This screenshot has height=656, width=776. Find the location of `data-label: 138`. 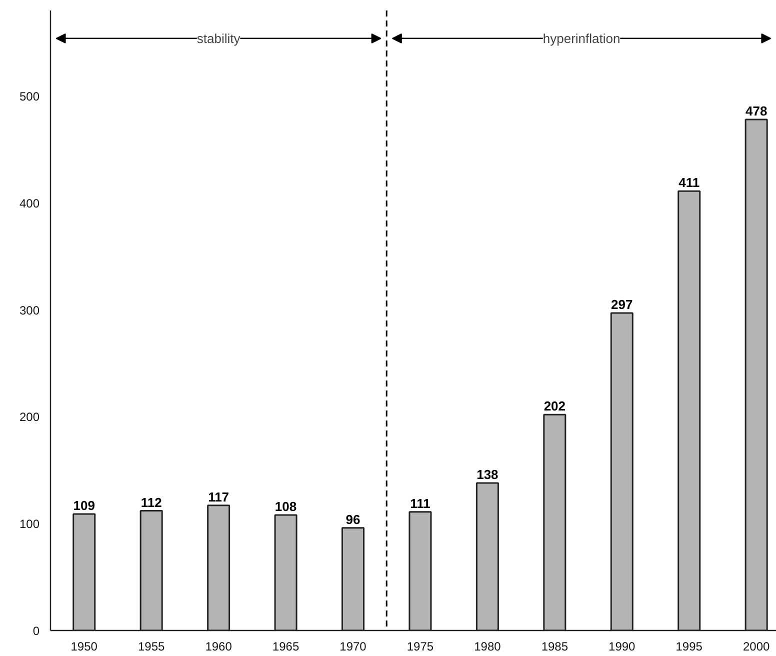

data-label: 138 is located at coordinates (487, 474).